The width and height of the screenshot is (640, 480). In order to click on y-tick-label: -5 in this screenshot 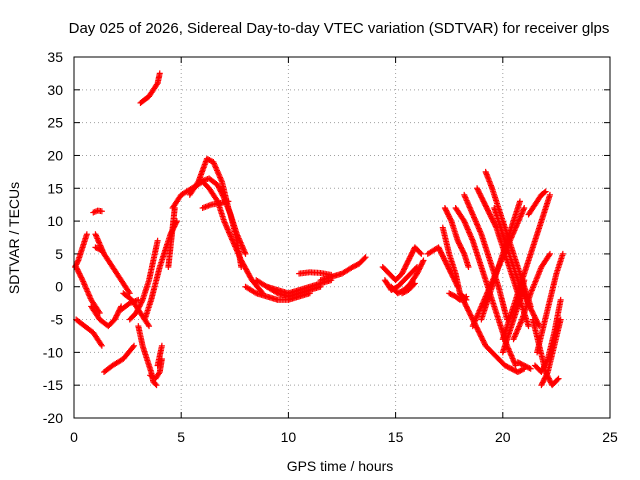, I will do `click(57, 320)`.